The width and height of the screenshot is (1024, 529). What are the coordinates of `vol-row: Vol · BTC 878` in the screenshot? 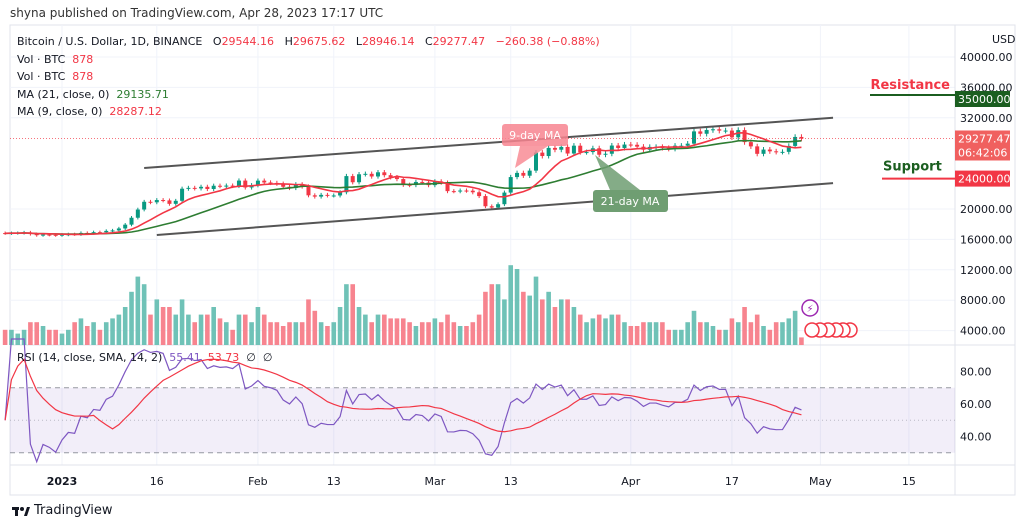 It's located at (308, 60).